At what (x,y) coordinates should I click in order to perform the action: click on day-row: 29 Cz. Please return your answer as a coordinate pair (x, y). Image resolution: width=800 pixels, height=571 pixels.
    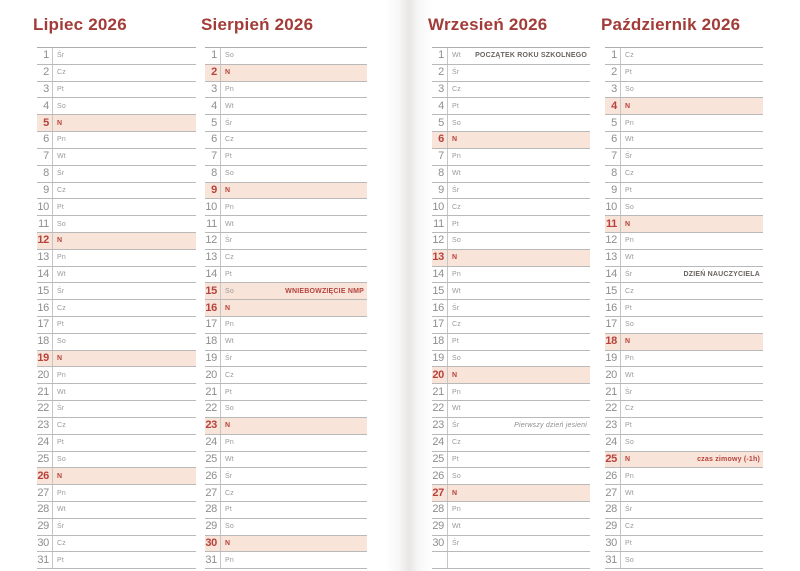
    Looking at the image, I should click on (684, 527).